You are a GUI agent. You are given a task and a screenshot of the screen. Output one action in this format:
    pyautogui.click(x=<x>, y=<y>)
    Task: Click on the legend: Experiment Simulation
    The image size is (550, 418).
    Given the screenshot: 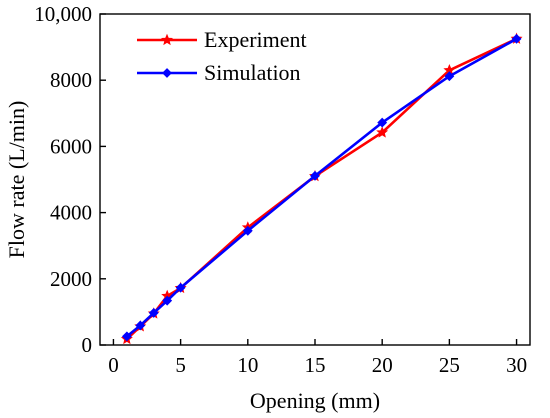 What is the action you would take?
    pyautogui.click(x=222, y=56)
    